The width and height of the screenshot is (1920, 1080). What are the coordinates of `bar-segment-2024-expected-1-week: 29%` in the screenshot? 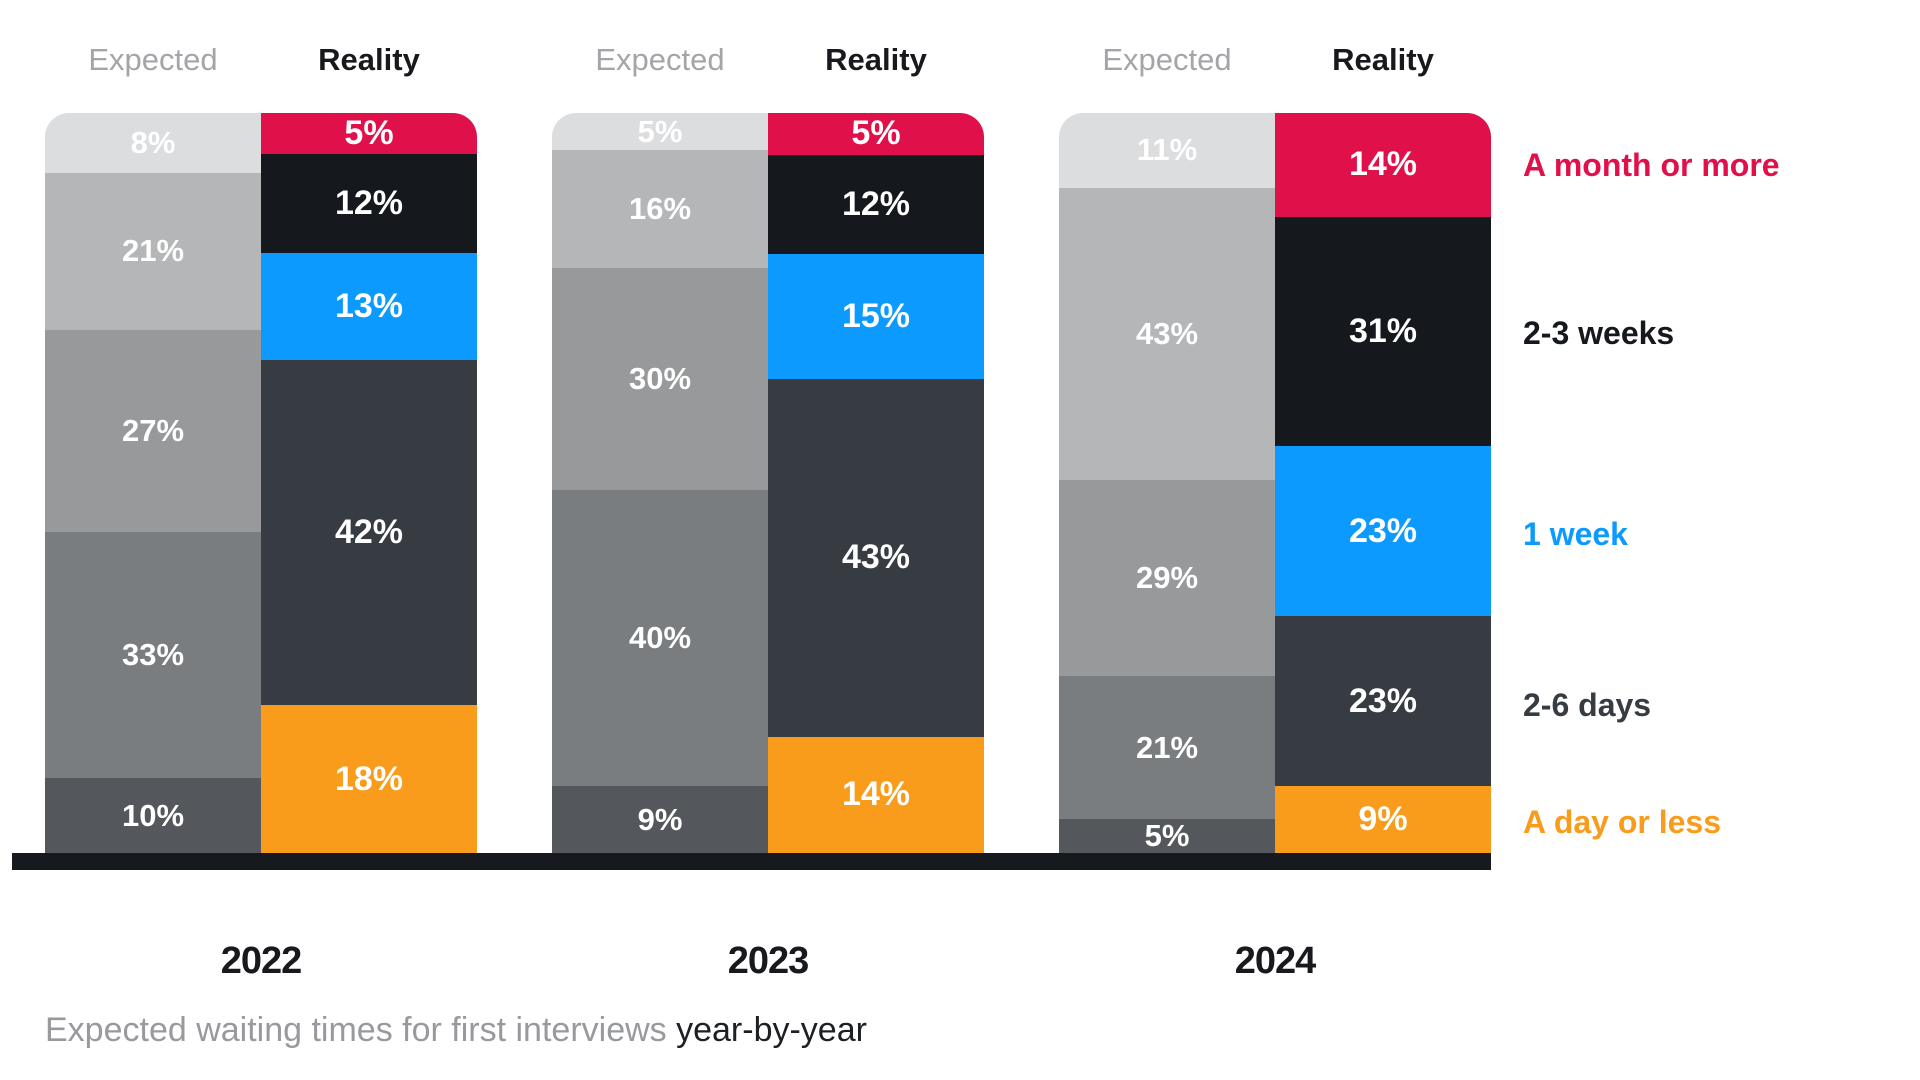 It's located at (1167, 578).